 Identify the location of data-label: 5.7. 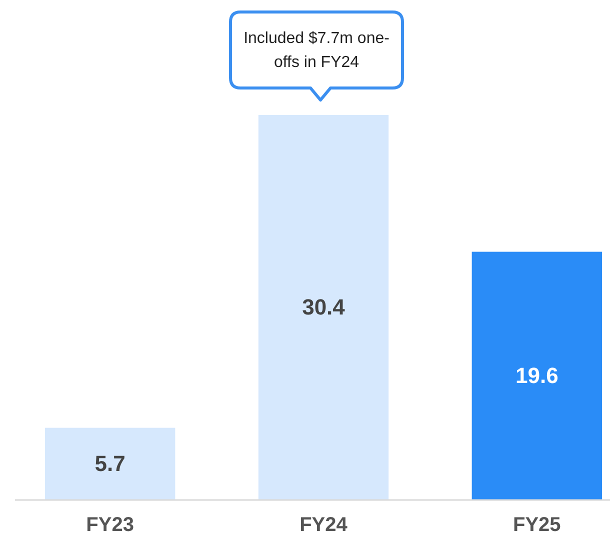
(110, 463).